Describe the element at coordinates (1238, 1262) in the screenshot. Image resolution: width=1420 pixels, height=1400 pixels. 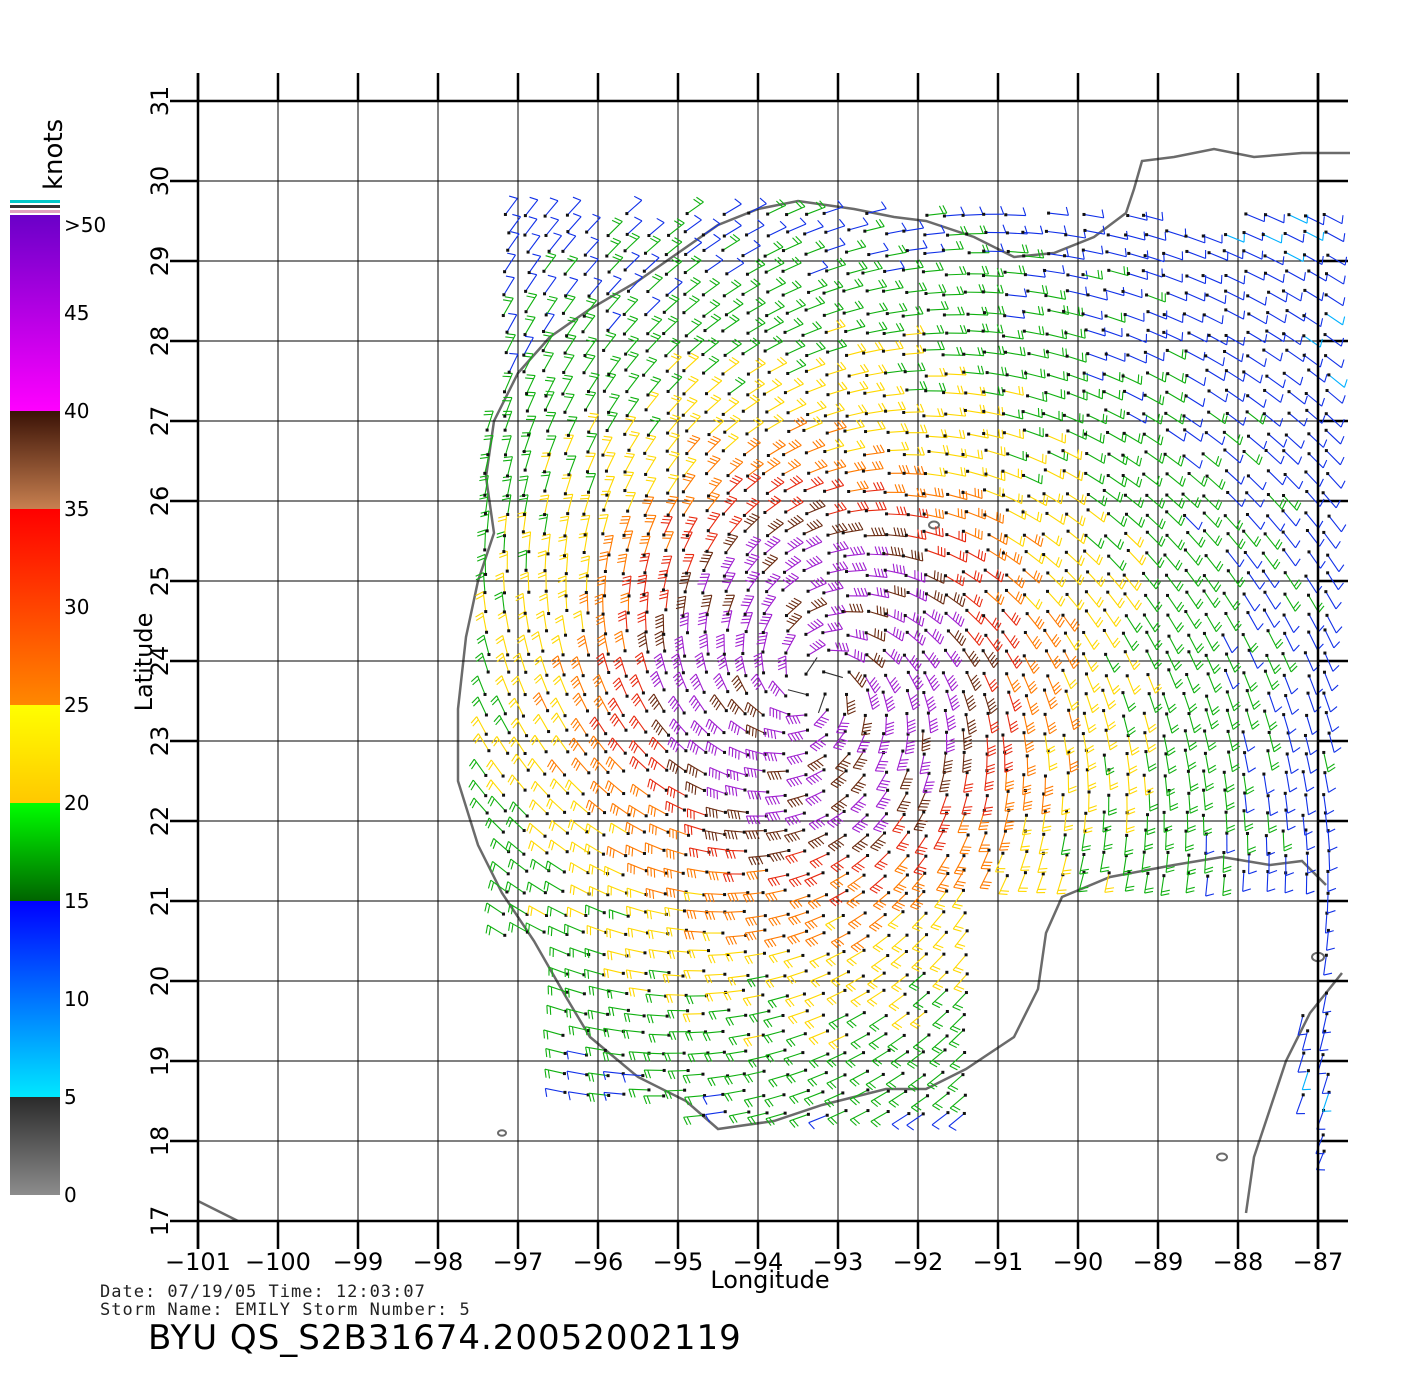
I see `x-tick-label: −88` at that location.